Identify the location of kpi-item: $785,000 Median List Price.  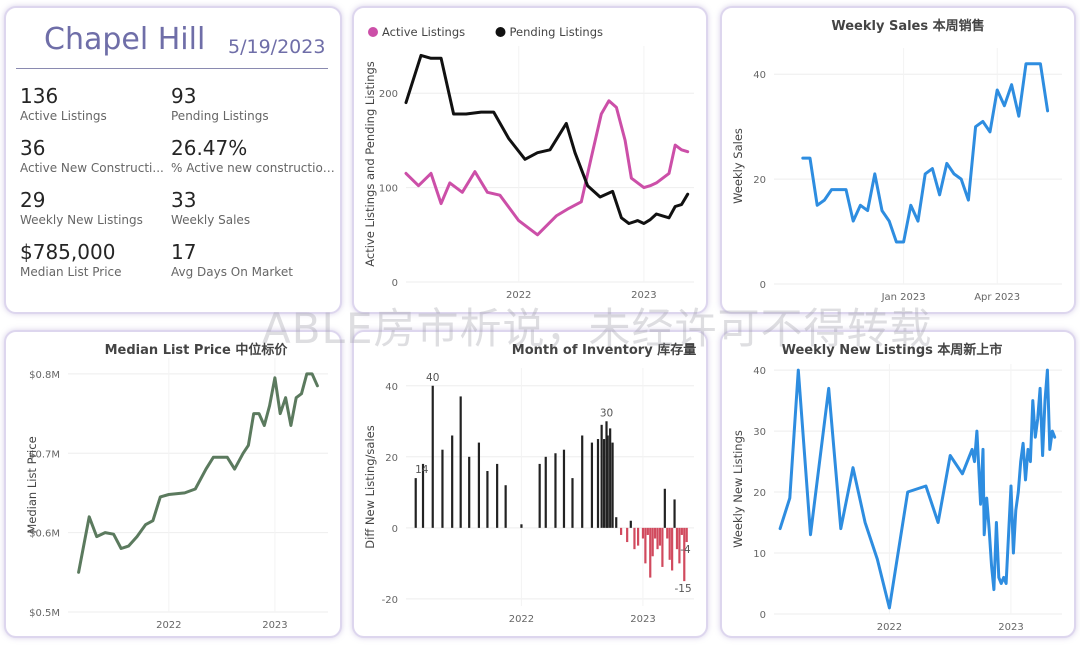
(100, 260).